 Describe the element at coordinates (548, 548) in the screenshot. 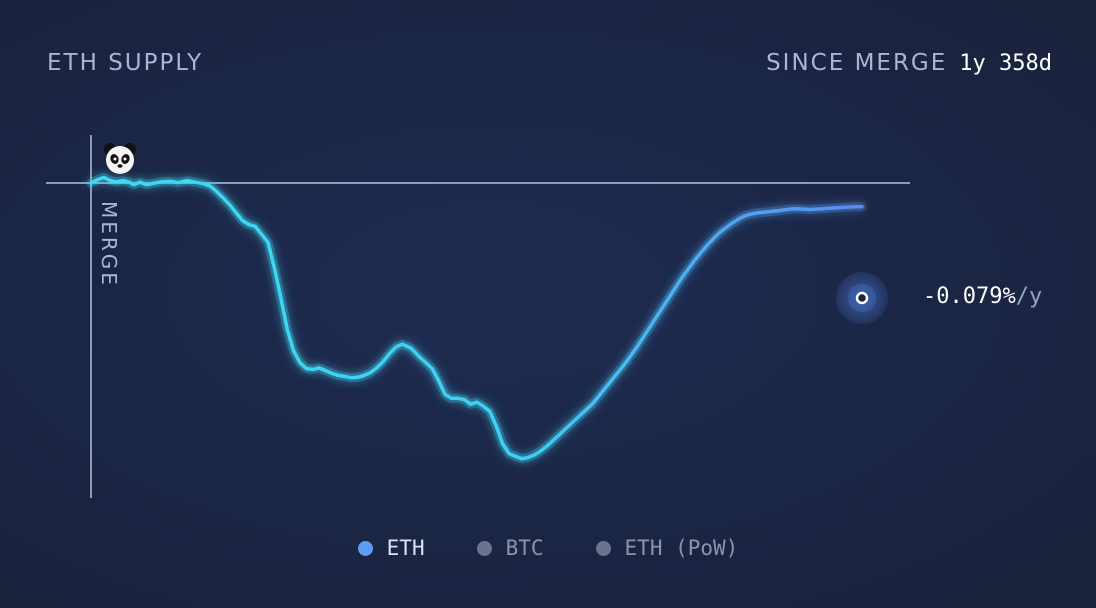

I see `chart-legend: ETH BTC ETH (PoW)` at that location.